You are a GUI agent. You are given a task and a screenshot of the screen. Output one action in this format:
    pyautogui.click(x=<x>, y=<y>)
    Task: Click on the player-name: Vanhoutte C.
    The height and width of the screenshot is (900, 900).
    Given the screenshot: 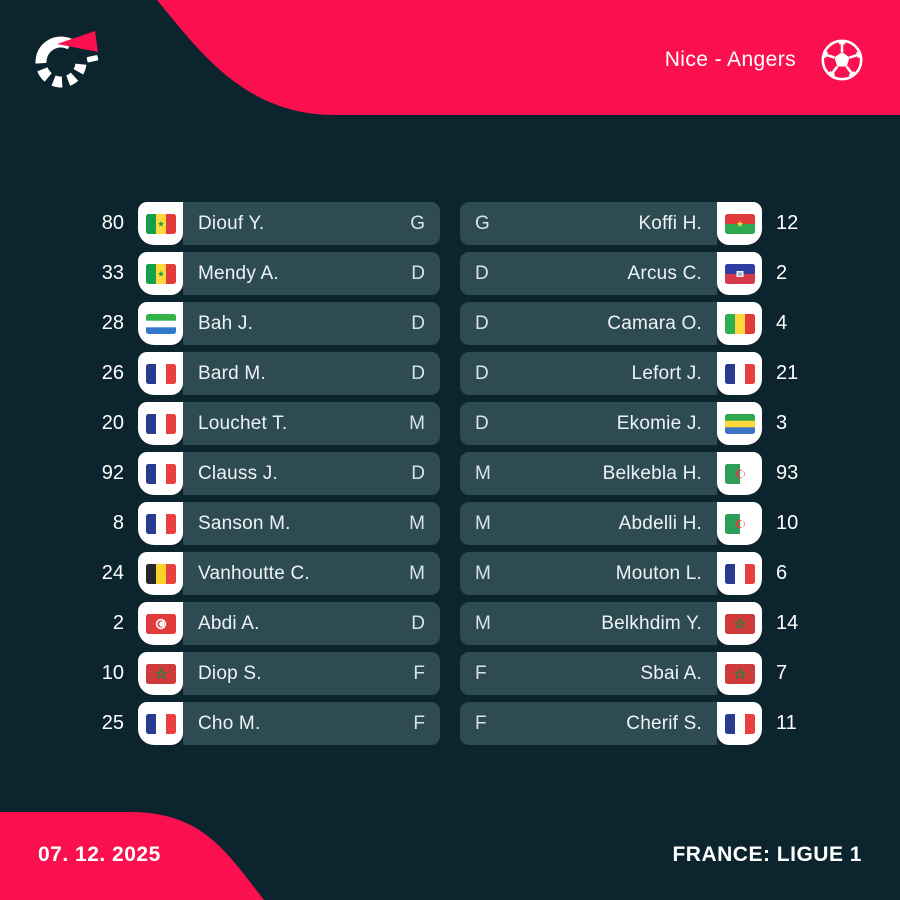 What is the action you would take?
    pyautogui.click(x=254, y=573)
    